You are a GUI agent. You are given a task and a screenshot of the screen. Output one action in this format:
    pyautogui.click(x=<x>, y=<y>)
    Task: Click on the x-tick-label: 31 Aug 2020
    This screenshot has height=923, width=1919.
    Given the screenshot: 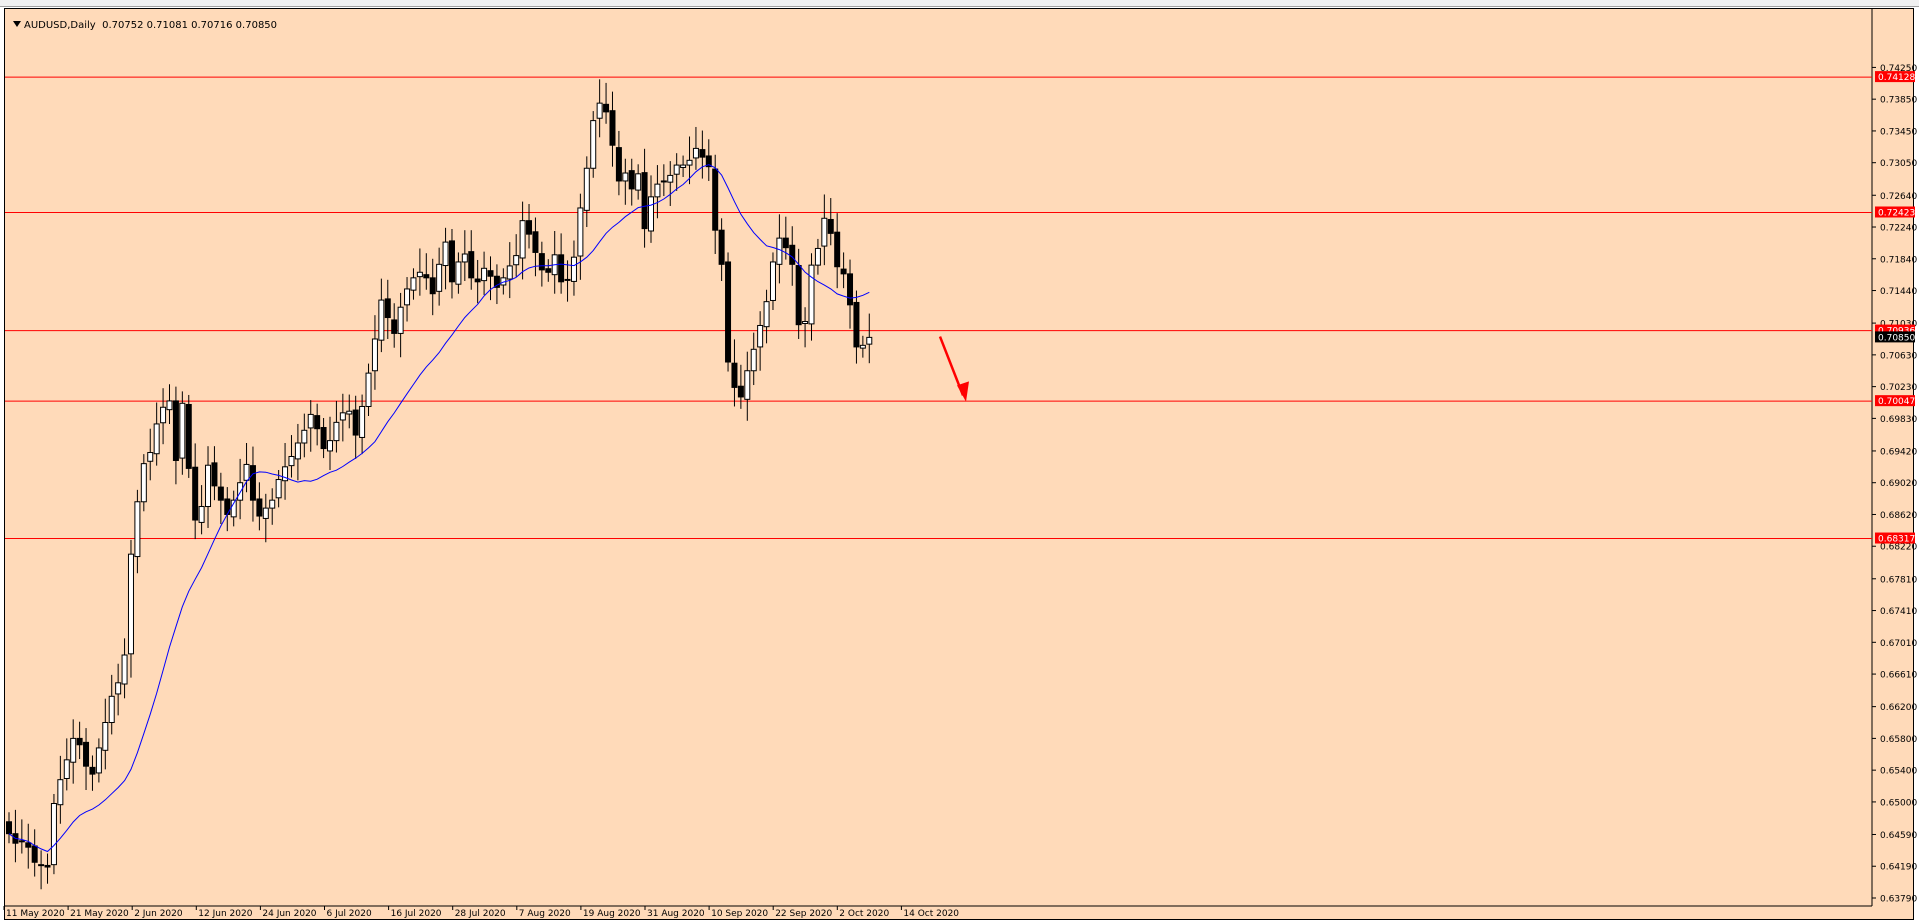 What is the action you would take?
    pyautogui.click(x=676, y=914)
    